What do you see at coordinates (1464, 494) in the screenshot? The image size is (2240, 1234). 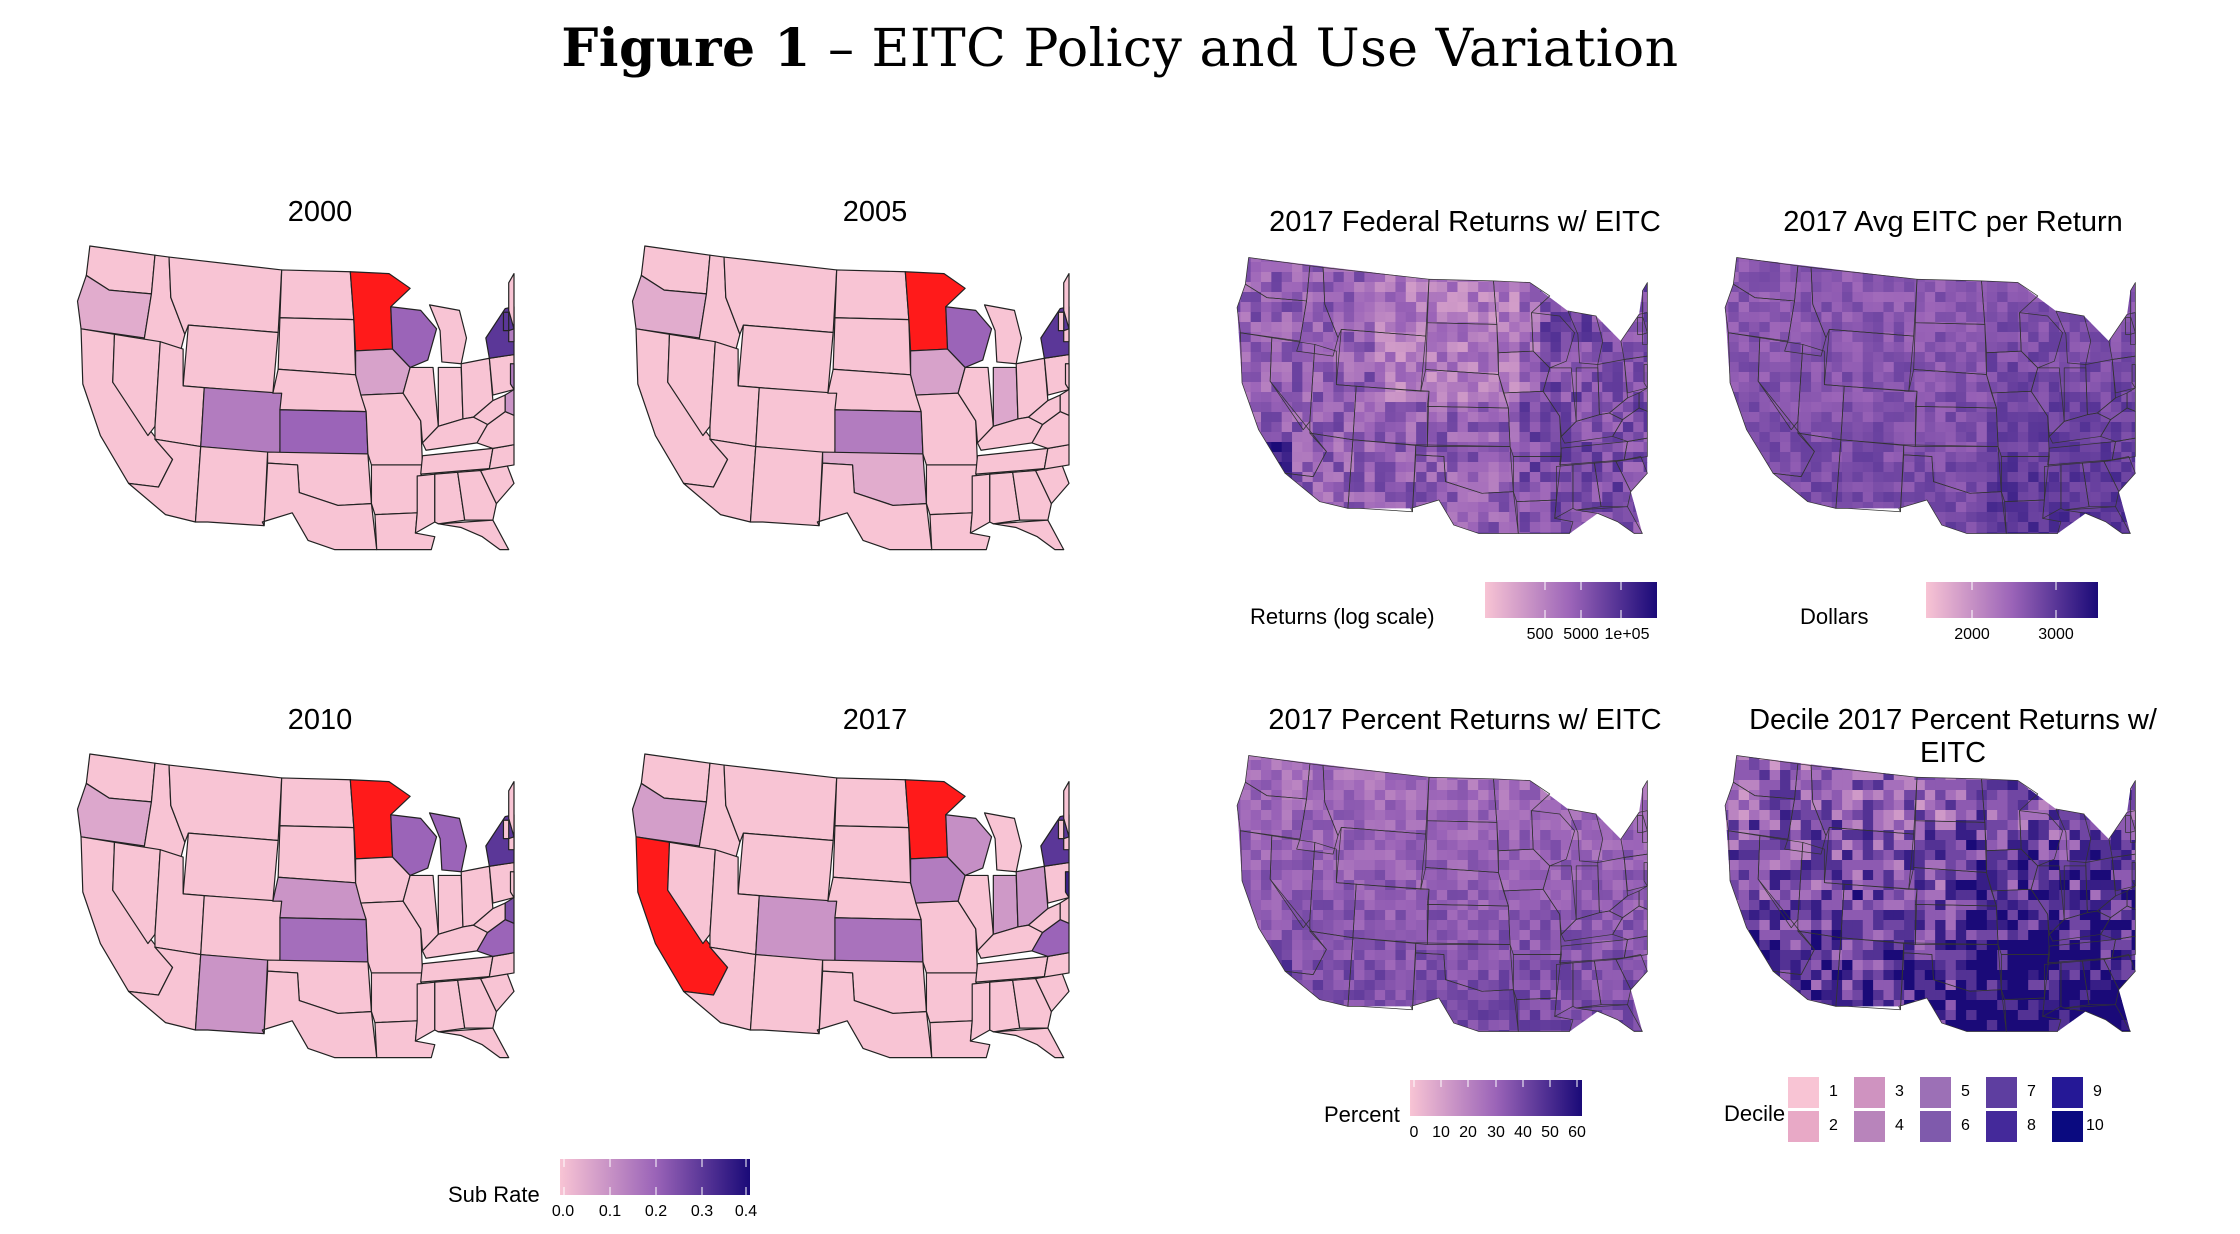 I see `state-border` at bounding box center [1464, 494].